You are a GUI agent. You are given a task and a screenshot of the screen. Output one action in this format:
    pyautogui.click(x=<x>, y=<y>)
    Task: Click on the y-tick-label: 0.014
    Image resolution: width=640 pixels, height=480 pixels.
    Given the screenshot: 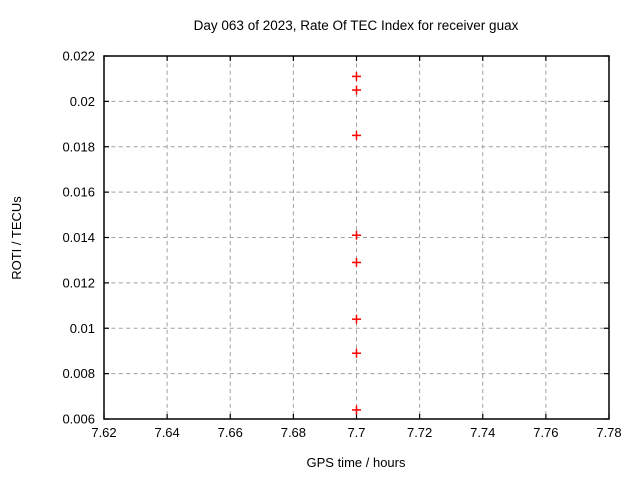 What is the action you would take?
    pyautogui.click(x=78, y=237)
    